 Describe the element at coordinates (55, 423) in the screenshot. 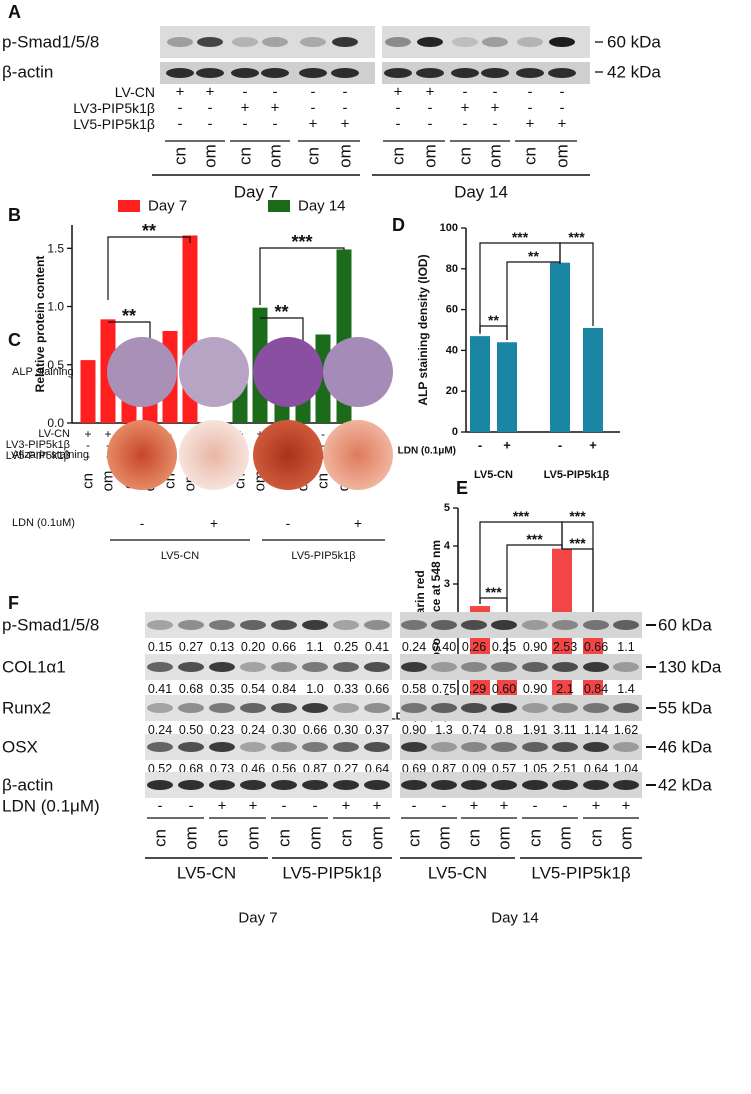

I see `y-tick-label: 0.0` at that location.